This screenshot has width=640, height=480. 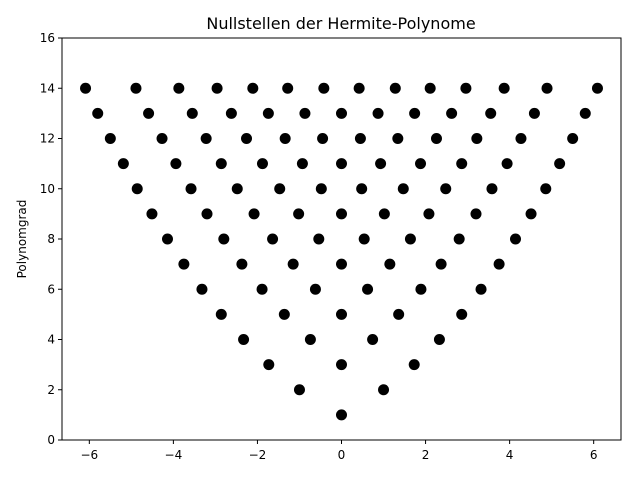 I want to click on y-tick-label: 2, so click(x=51, y=390).